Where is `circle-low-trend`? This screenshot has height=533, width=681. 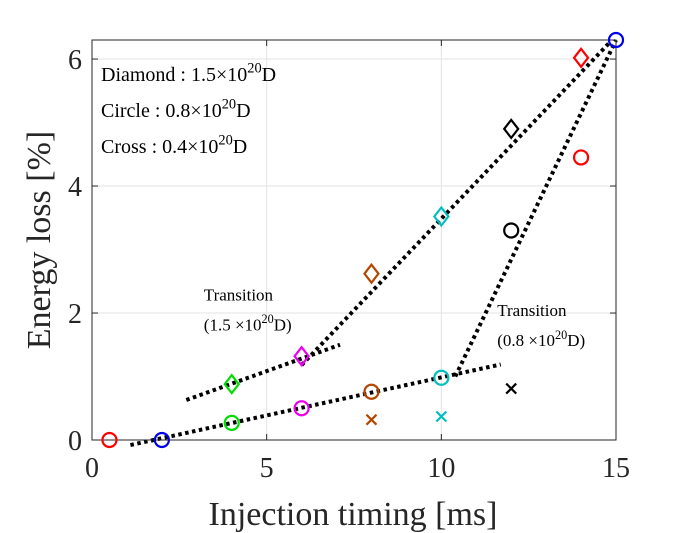 circle-low-trend is located at coordinates (316, 405).